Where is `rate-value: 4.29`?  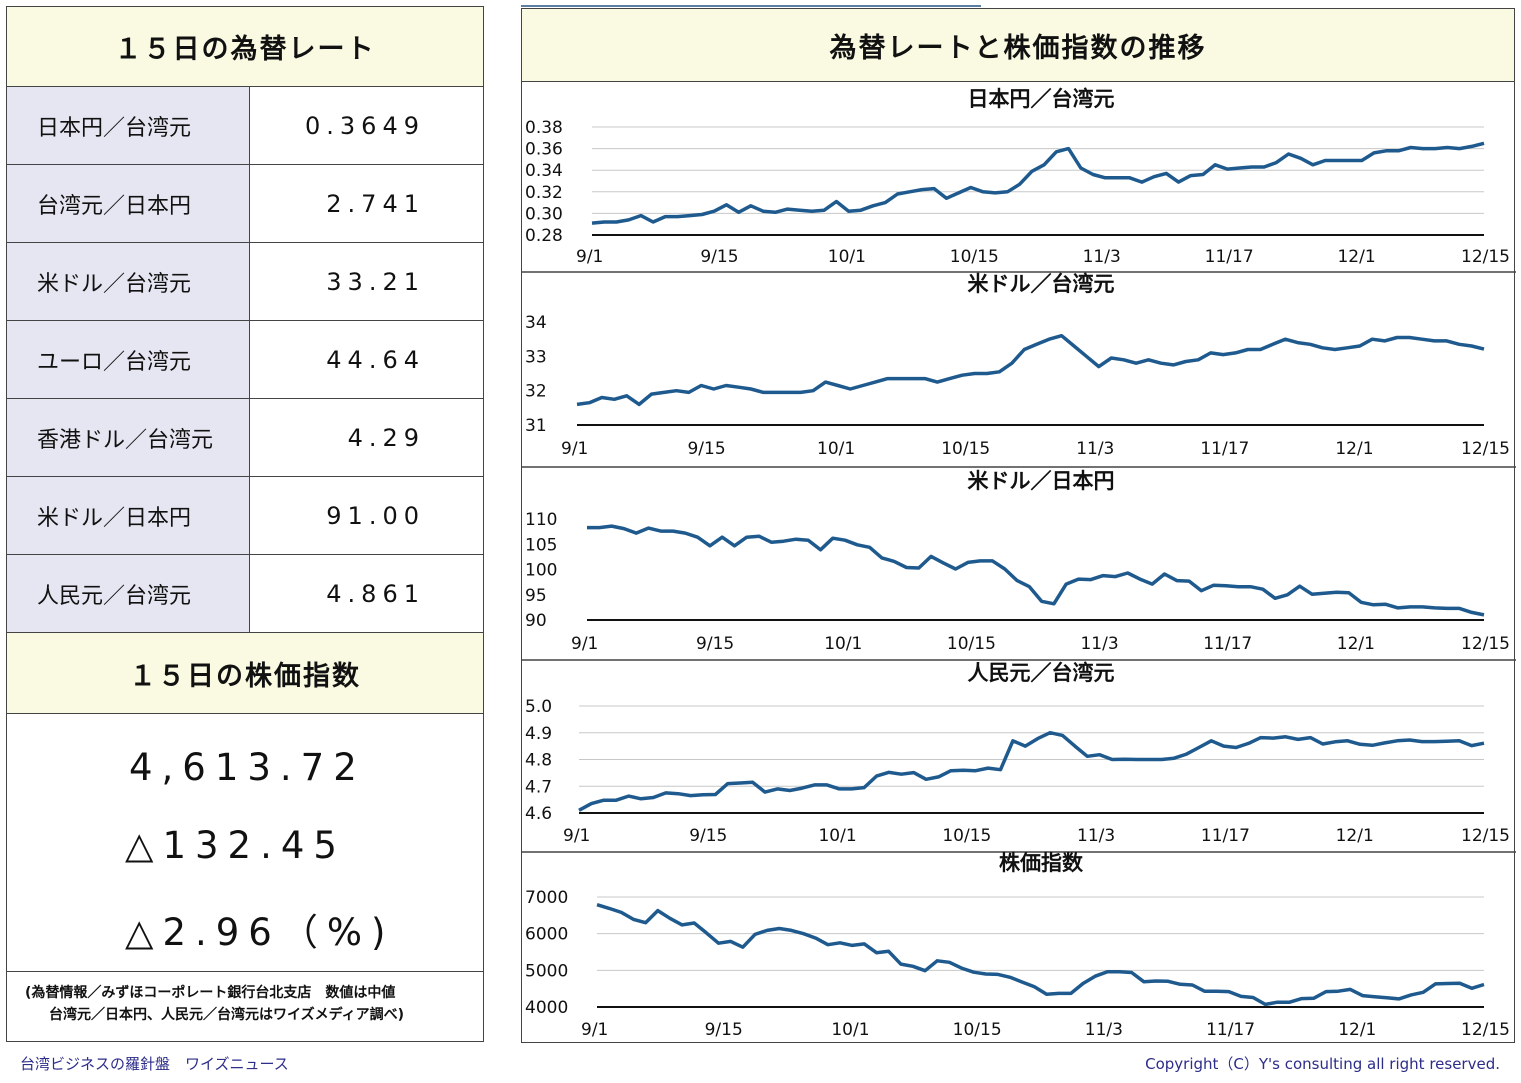 rate-value: 4.29 is located at coordinates (386, 437).